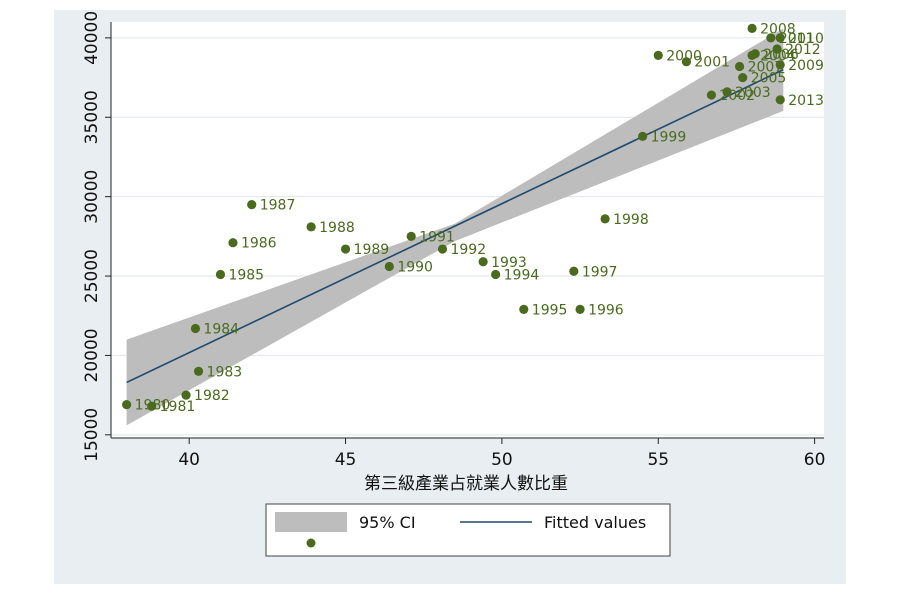 The height and width of the screenshot is (600, 913). I want to click on point-1991, so click(411, 236).